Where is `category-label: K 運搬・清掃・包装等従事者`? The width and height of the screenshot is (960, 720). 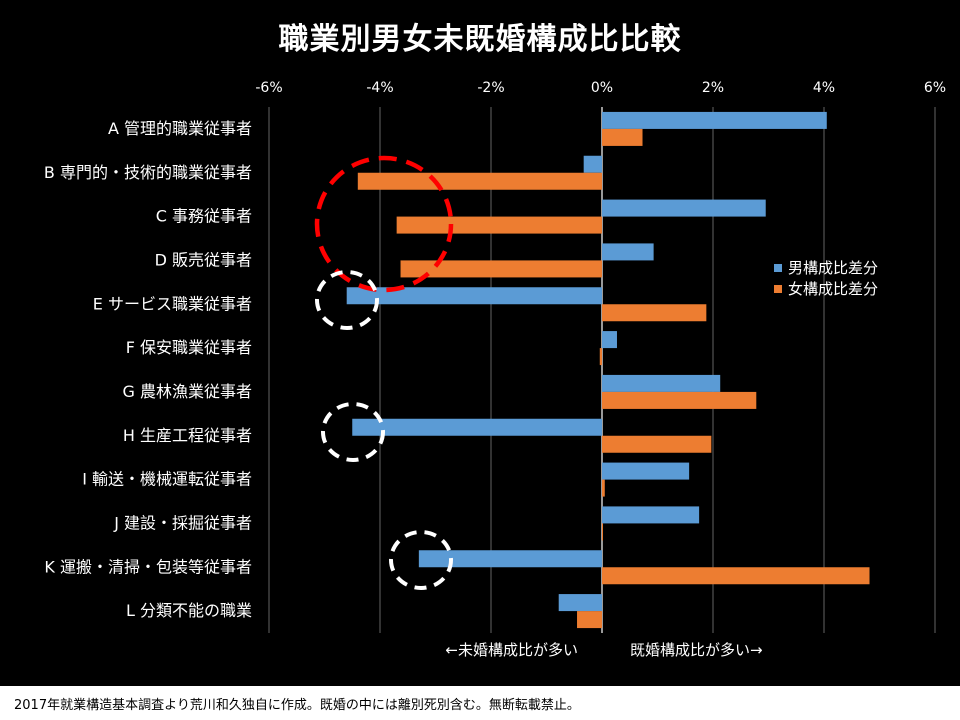
category-label: K 運搬・清掃・包装等従事者 is located at coordinates (148, 566).